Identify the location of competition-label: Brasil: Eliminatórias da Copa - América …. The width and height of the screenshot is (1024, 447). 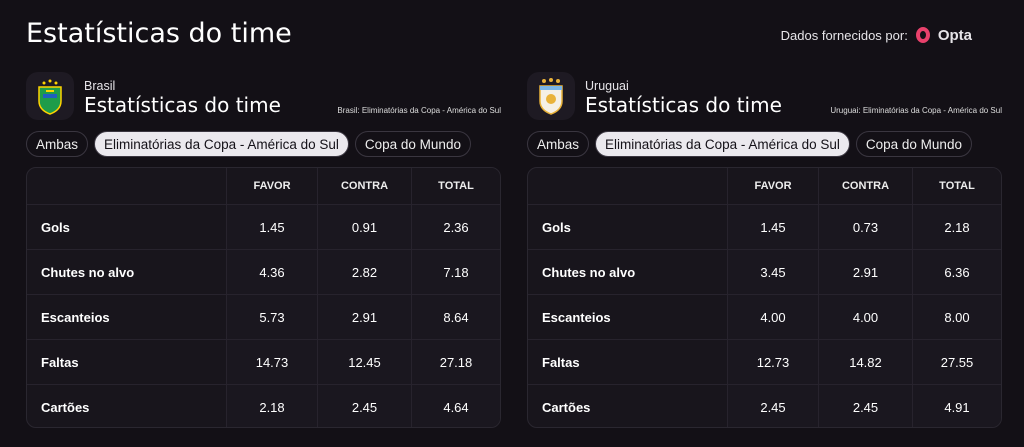
(419, 110).